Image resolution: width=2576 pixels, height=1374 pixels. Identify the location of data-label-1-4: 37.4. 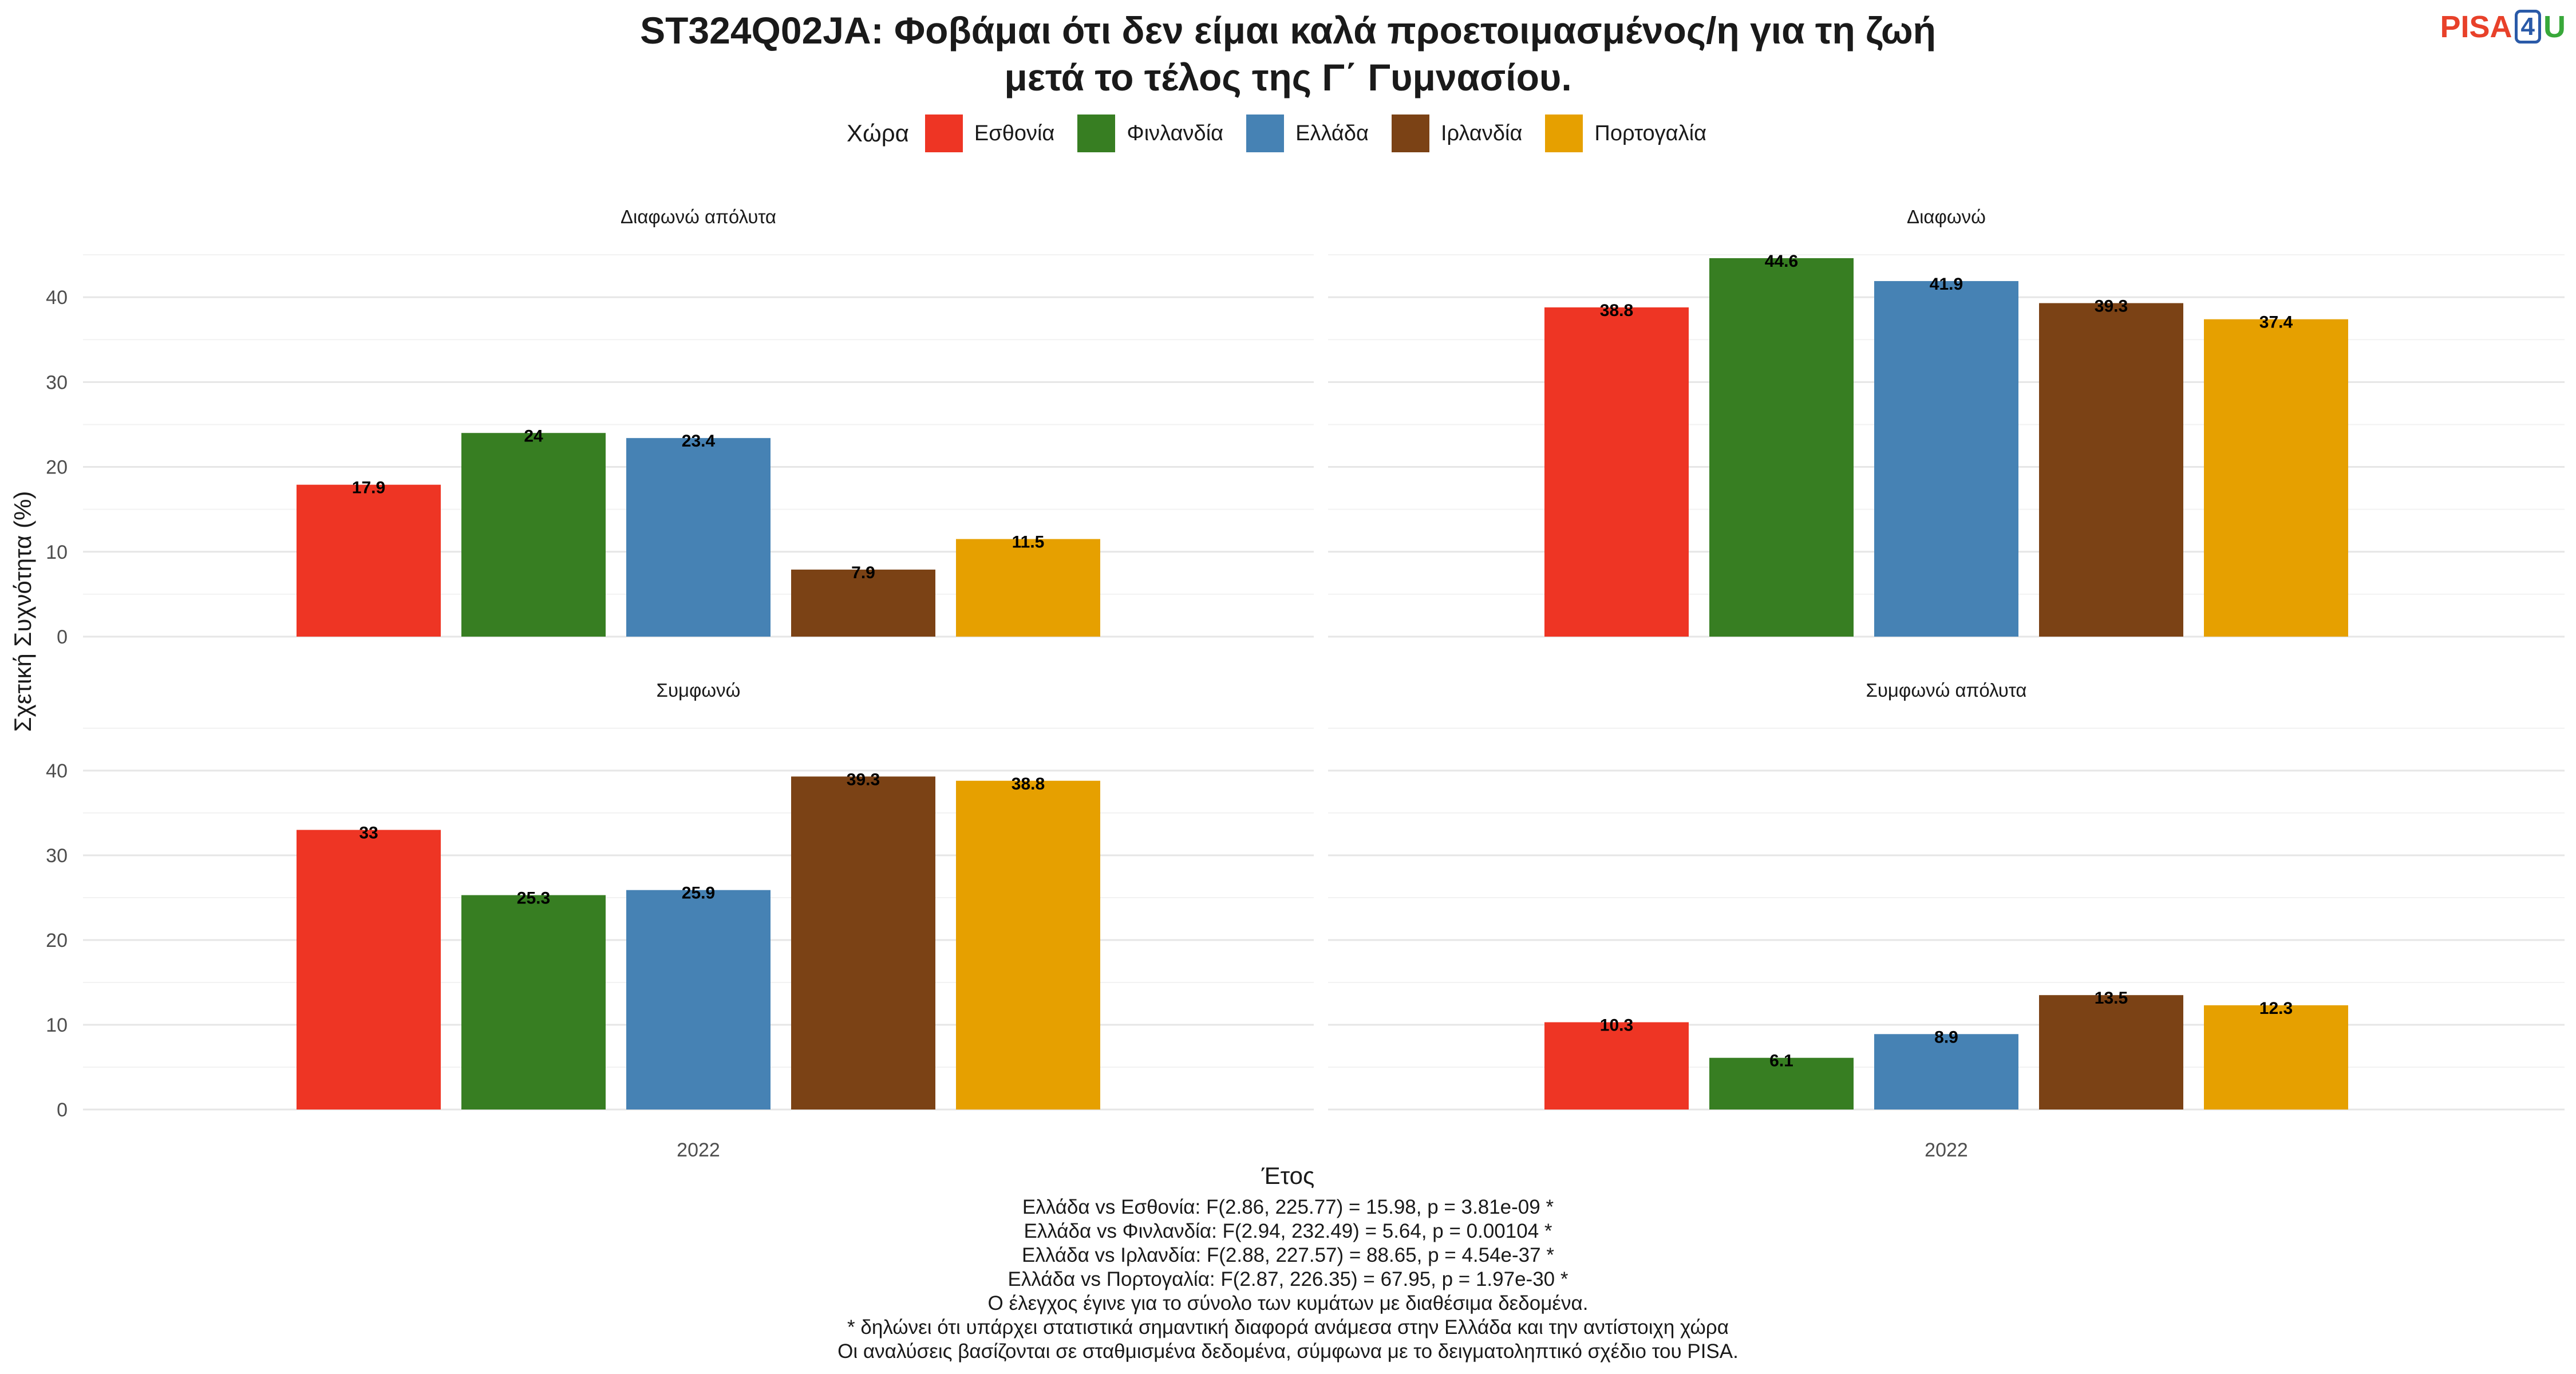
(2276, 322).